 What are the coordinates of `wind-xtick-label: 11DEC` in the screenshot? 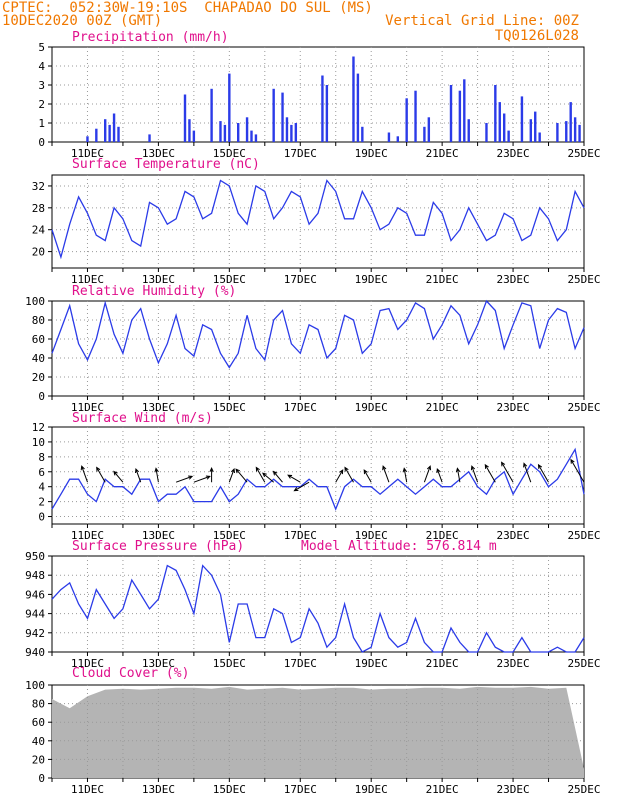 It's located at (87, 535).